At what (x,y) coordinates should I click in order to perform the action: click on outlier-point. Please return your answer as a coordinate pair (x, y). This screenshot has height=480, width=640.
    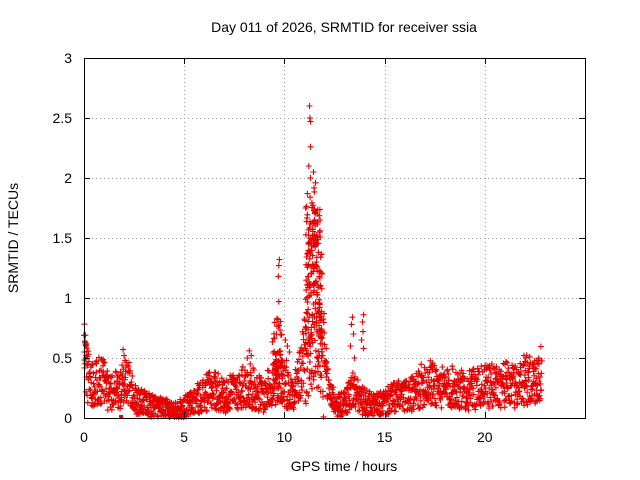
    Looking at the image, I should click on (121, 417).